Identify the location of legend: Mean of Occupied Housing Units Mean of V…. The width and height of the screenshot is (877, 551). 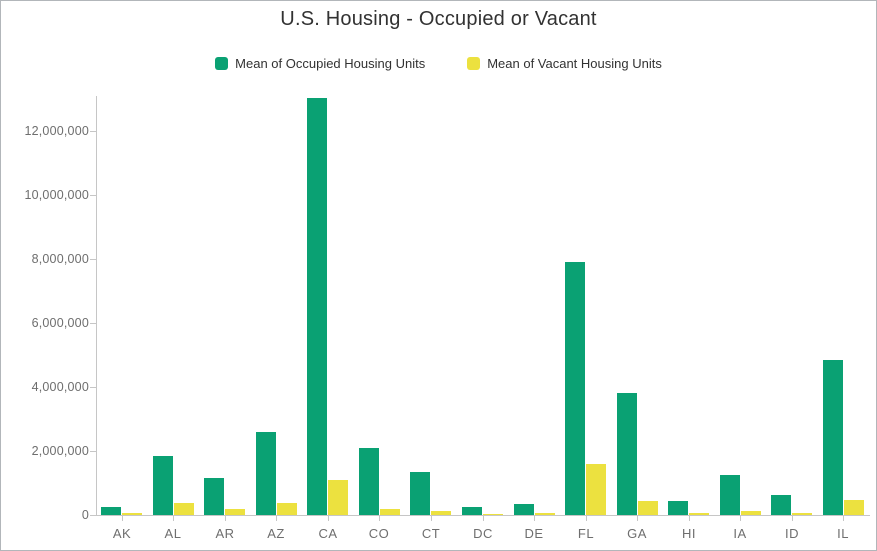
(438, 63).